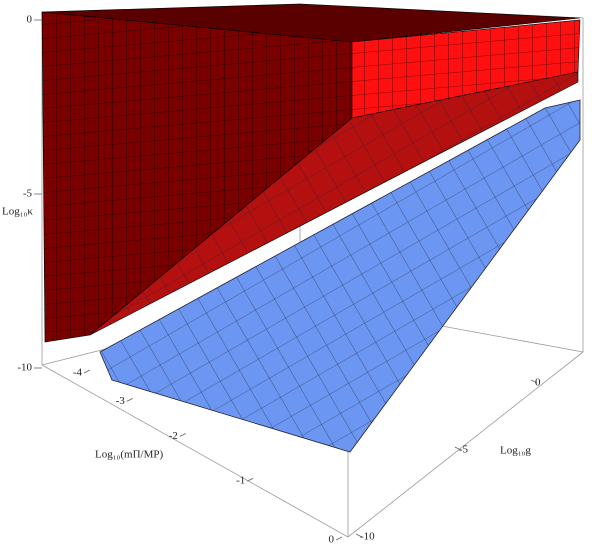  Describe the element at coordinates (173, 436) in the screenshot. I see `tick-label: -2` at that location.